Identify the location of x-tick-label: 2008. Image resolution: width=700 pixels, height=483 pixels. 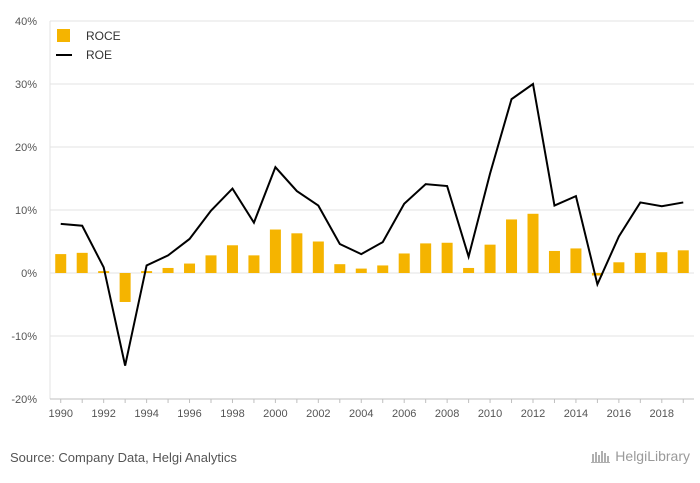
(447, 414).